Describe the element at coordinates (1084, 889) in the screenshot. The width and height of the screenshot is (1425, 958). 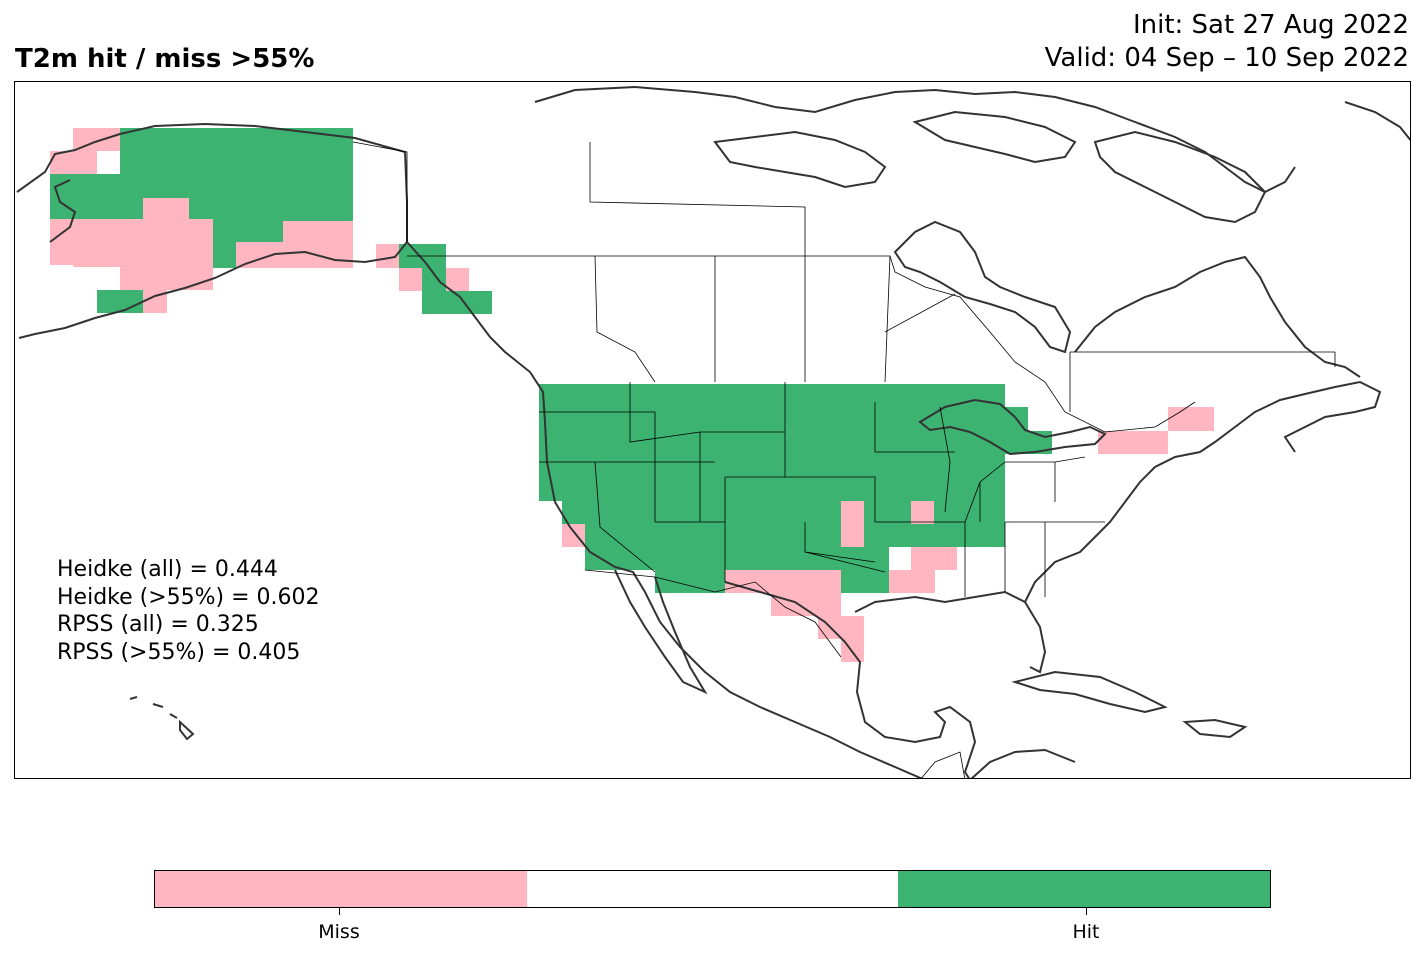
I see `colorbar-hit-segment` at that location.